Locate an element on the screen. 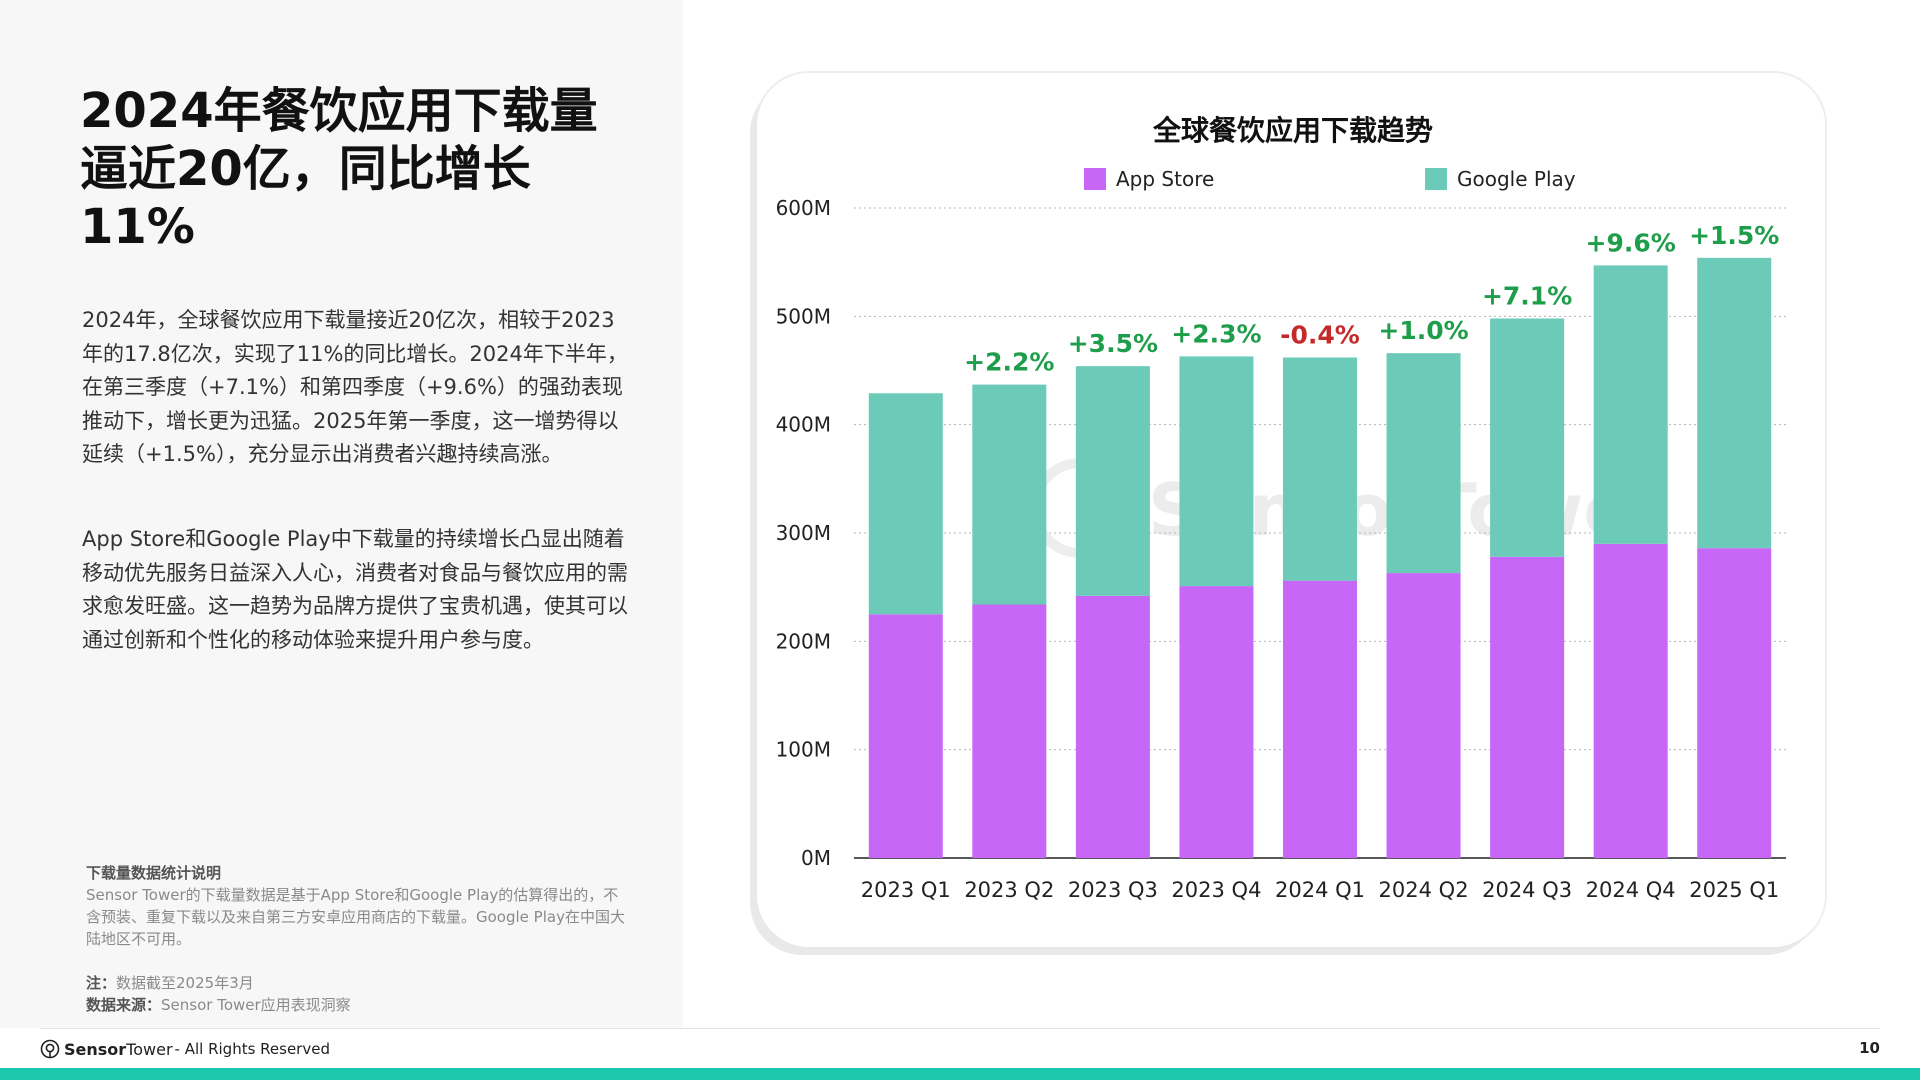 The image size is (1920, 1080). x-tick-label: 2025 Q1 is located at coordinates (1734, 890).